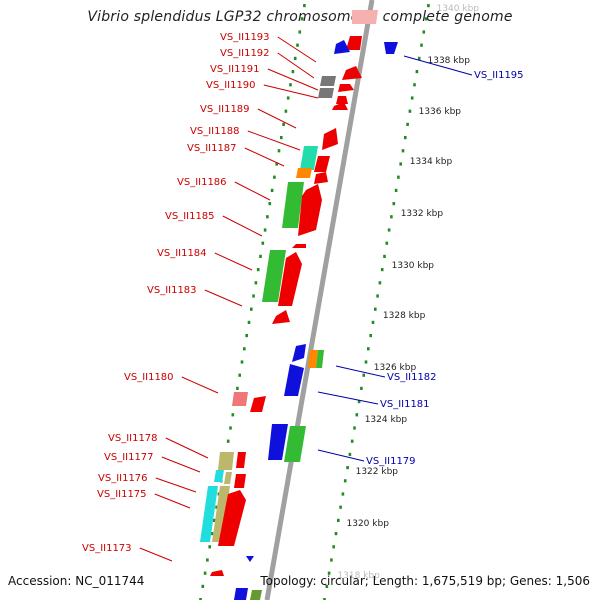 The height and width of the screenshot is (600, 600). What do you see at coordinates (458, 9) in the screenshot?
I see `kbp-scale-label: 1340 kbp` at bounding box center [458, 9].